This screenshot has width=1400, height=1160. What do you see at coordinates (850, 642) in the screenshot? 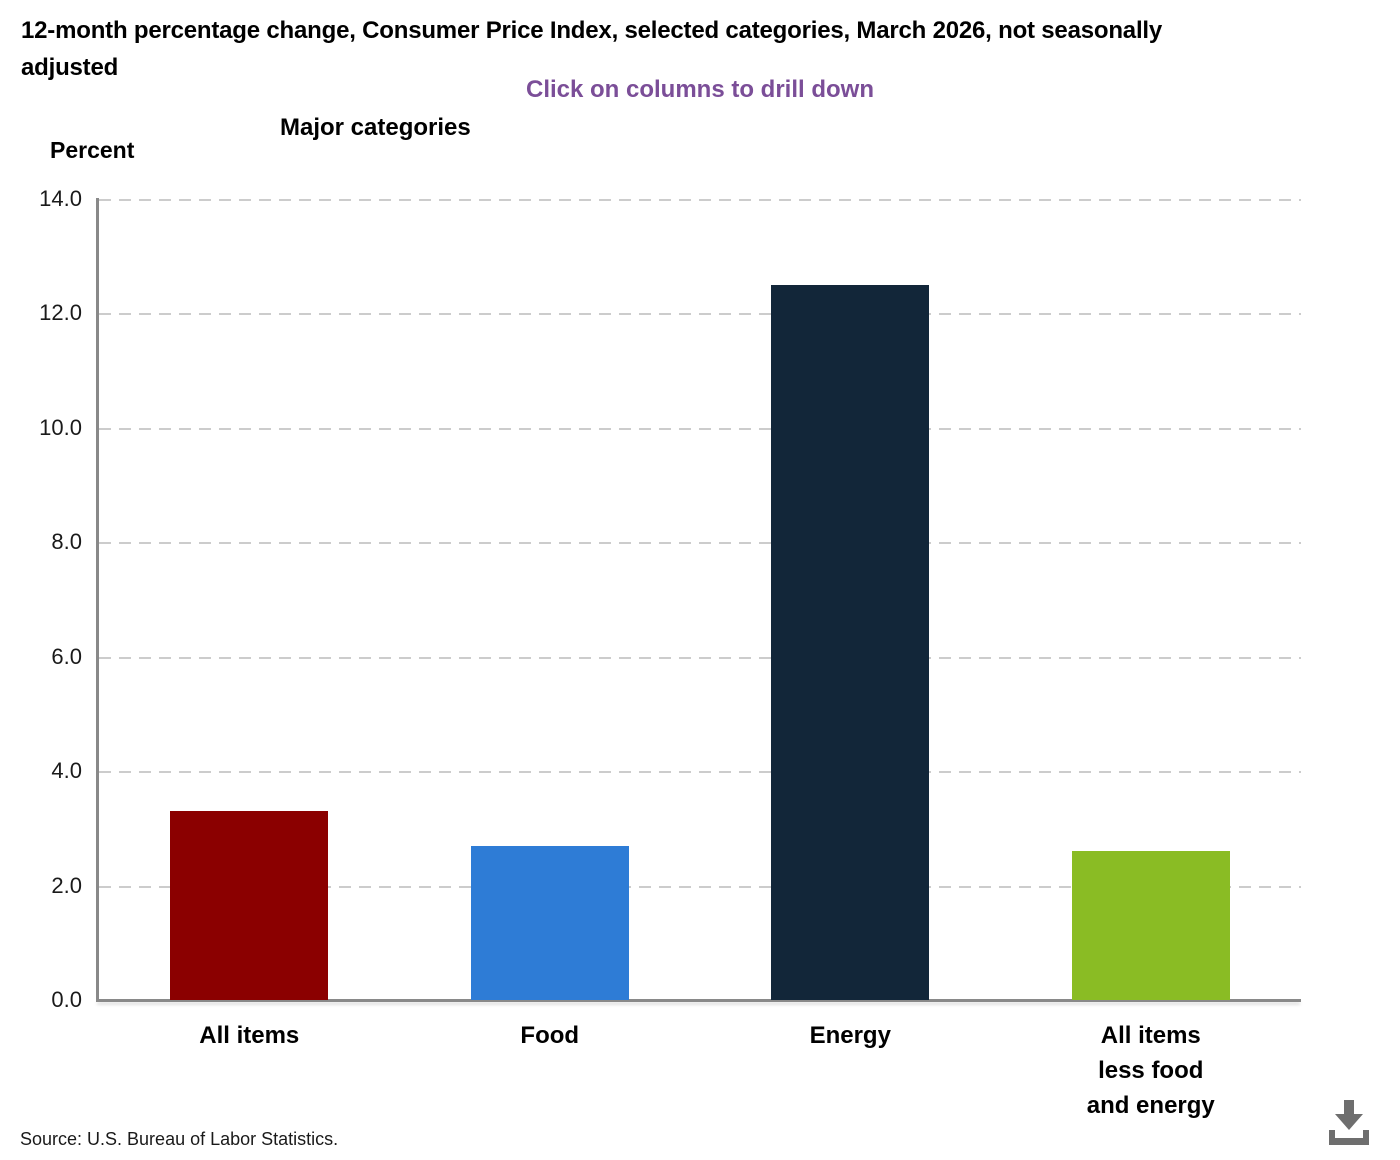
I see `bar-energy` at bounding box center [850, 642].